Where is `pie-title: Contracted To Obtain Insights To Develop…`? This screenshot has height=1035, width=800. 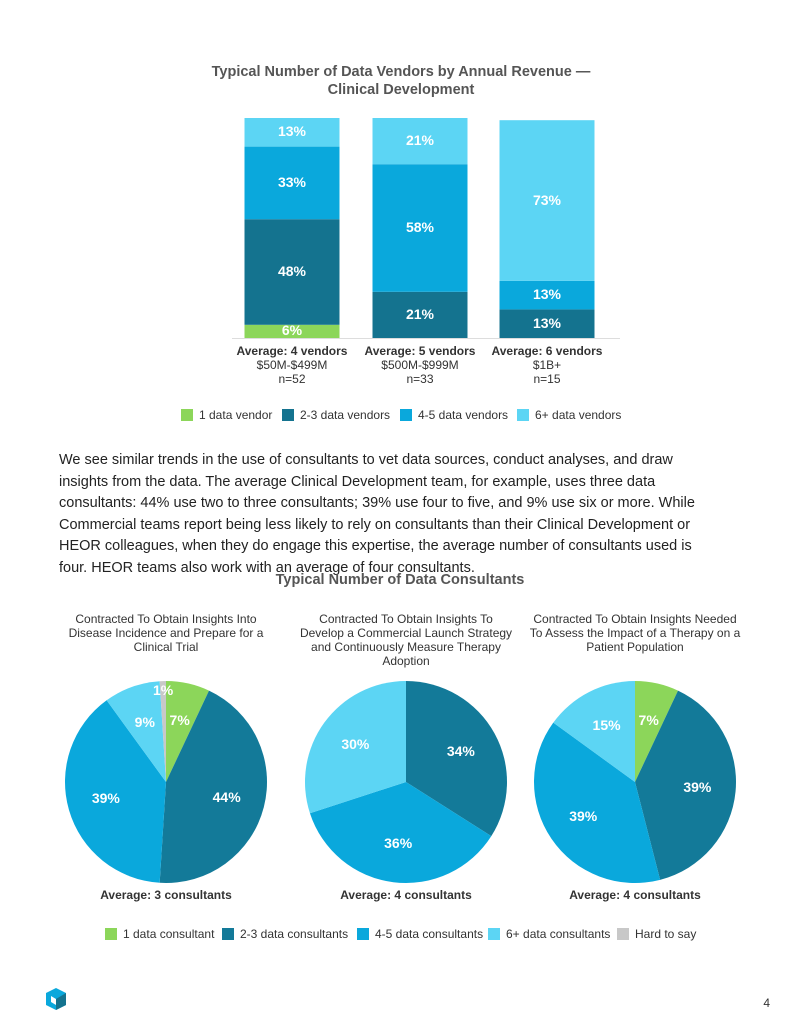 pie-title: Contracted To Obtain Insights To Develop… is located at coordinates (406, 640).